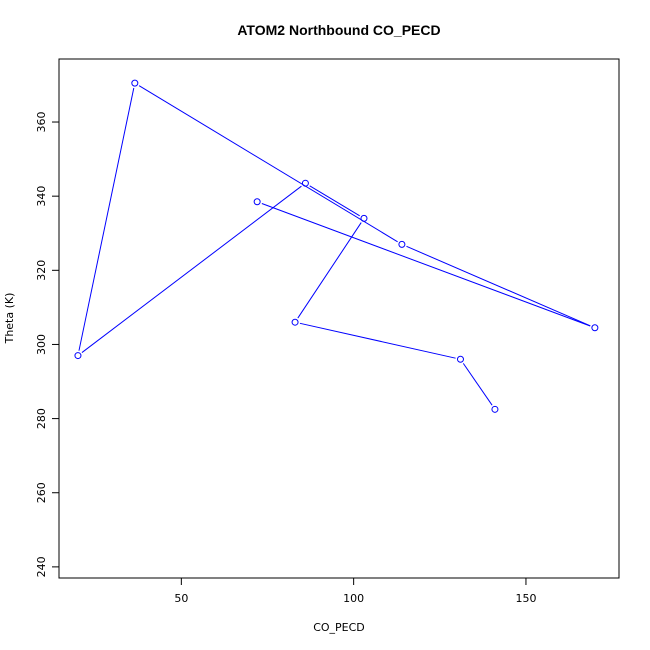 This screenshot has height=650, width=650. Describe the element at coordinates (41, 122) in the screenshot. I see `y-tick-label: 360` at that location.